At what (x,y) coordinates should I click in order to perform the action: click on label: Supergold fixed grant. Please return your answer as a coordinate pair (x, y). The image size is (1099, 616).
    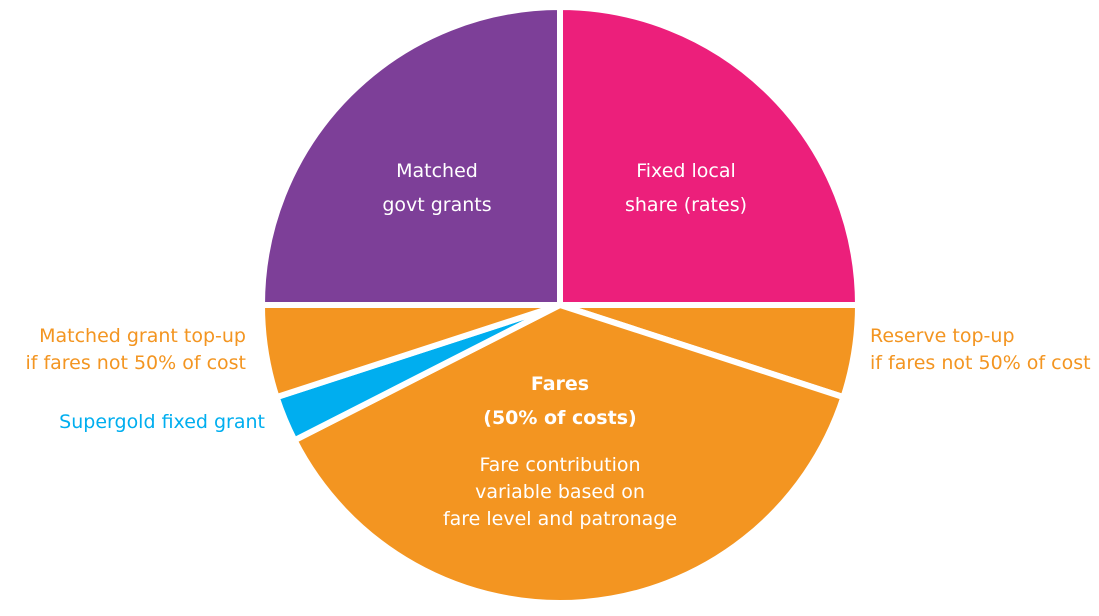
    Looking at the image, I should click on (162, 422).